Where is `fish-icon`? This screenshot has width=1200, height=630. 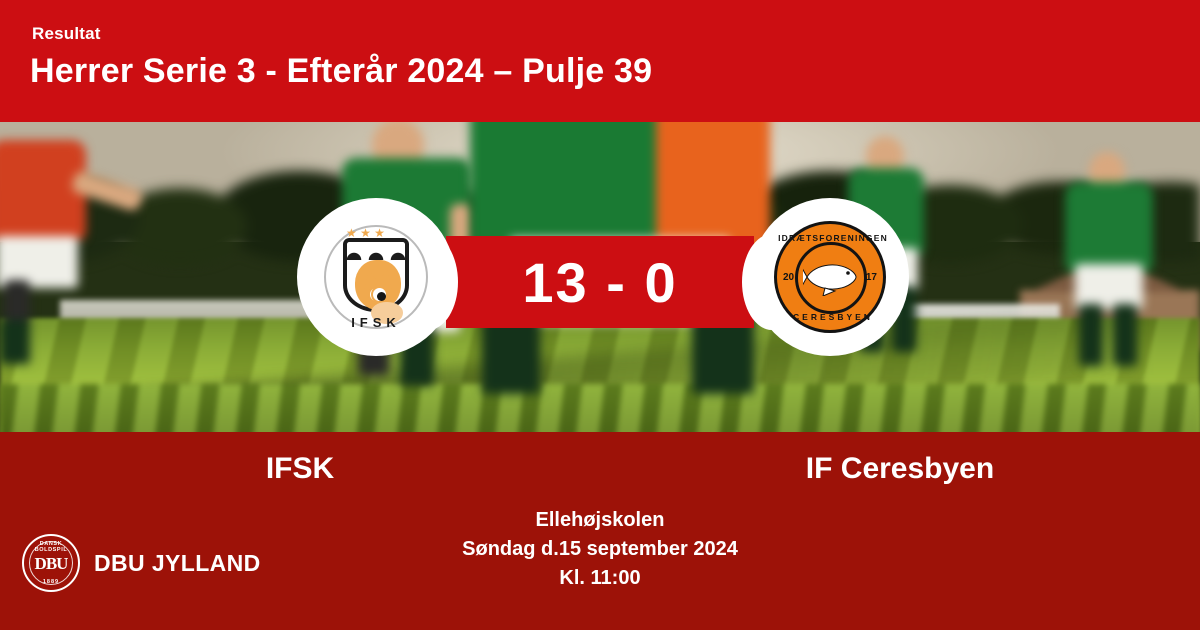
fish-icon is located at coordinates (830, 280).